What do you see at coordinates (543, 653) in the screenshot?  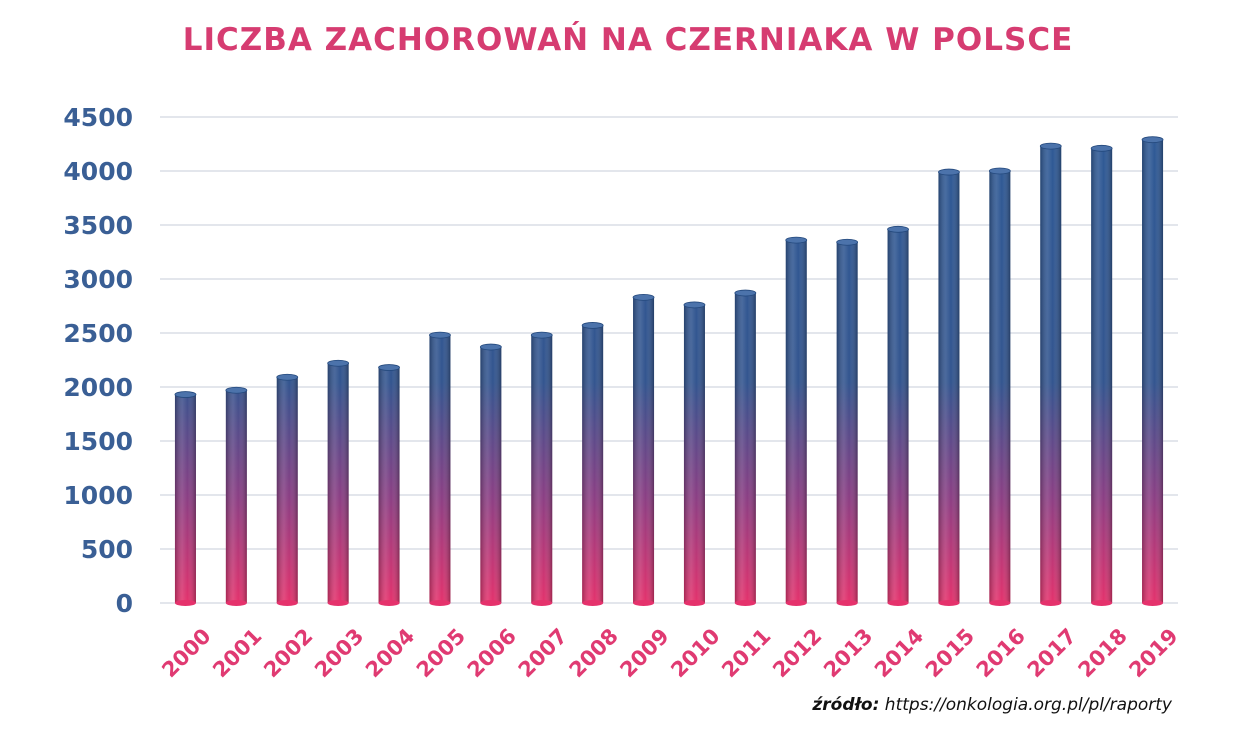 I see `x-tick-label: 2007` at bounding box center [543, 653].